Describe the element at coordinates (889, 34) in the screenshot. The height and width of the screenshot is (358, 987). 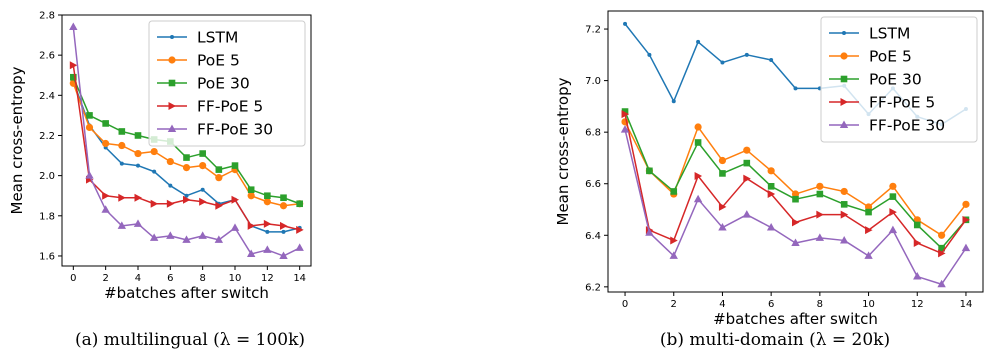
I see `chart-b-legend-label-lstm: LSTM` at that location.